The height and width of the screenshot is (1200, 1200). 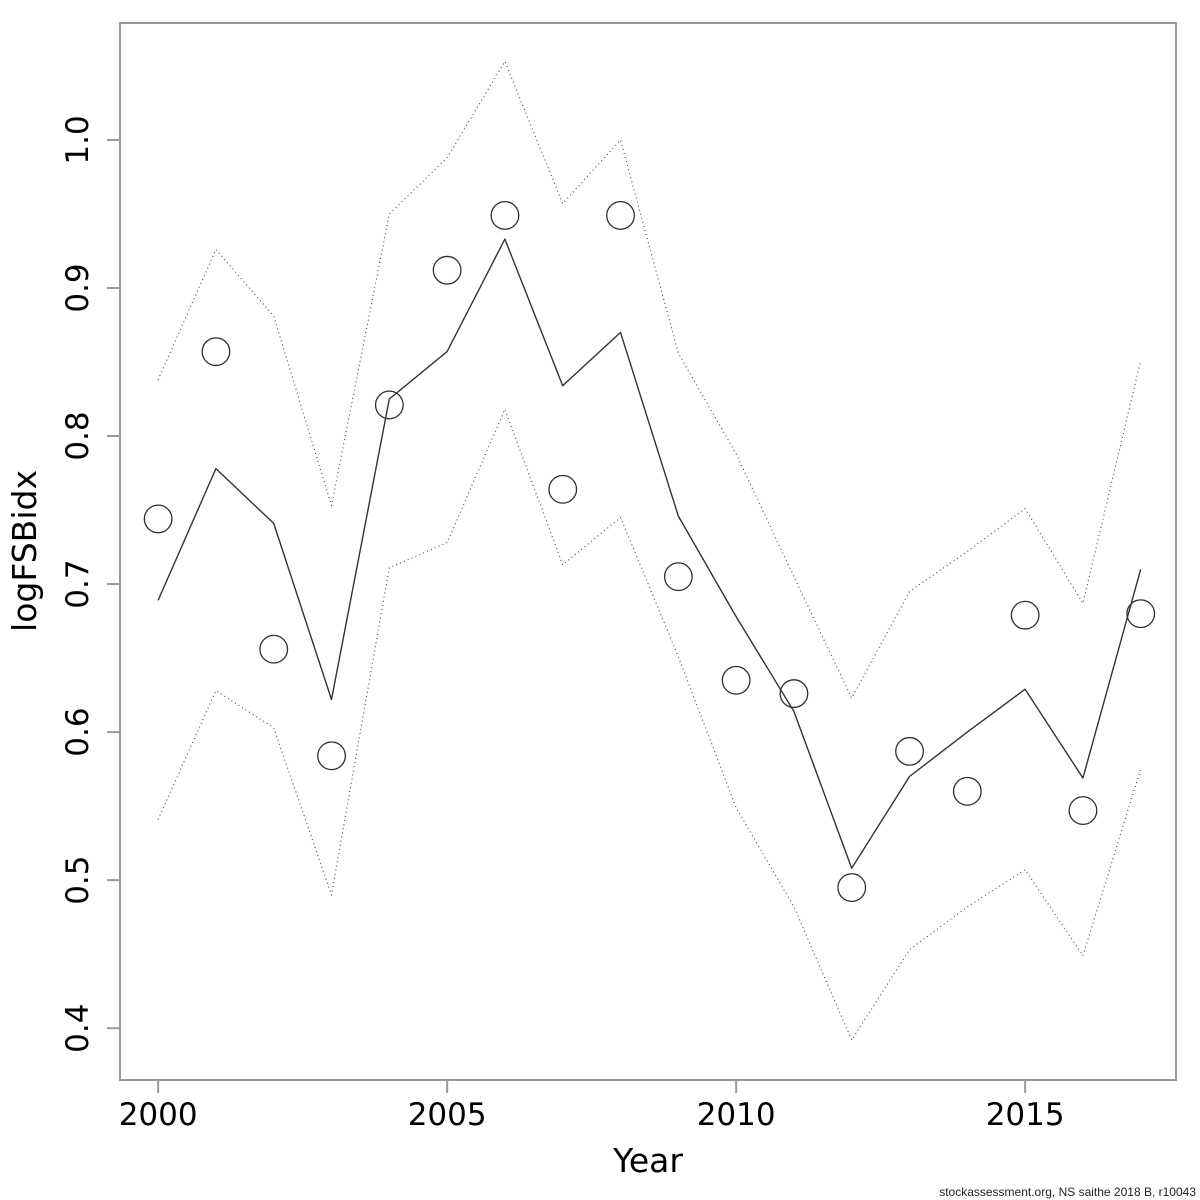 What do you see at coordinates (78, 435) in the screenshot?
I see `y-tick-label: 0.8` at bounding box center [78, 435].